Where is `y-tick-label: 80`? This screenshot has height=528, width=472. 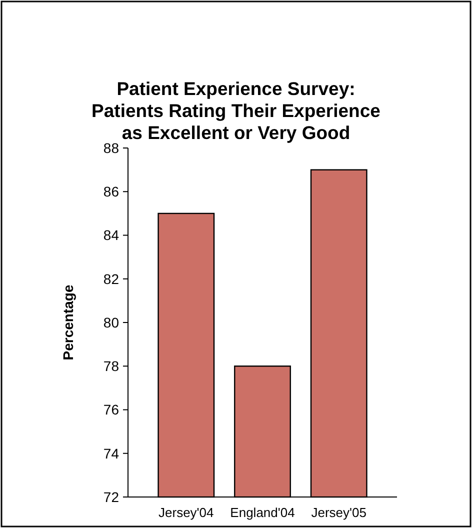 y-tick-label: 80 is located at coordinates (111, 322).